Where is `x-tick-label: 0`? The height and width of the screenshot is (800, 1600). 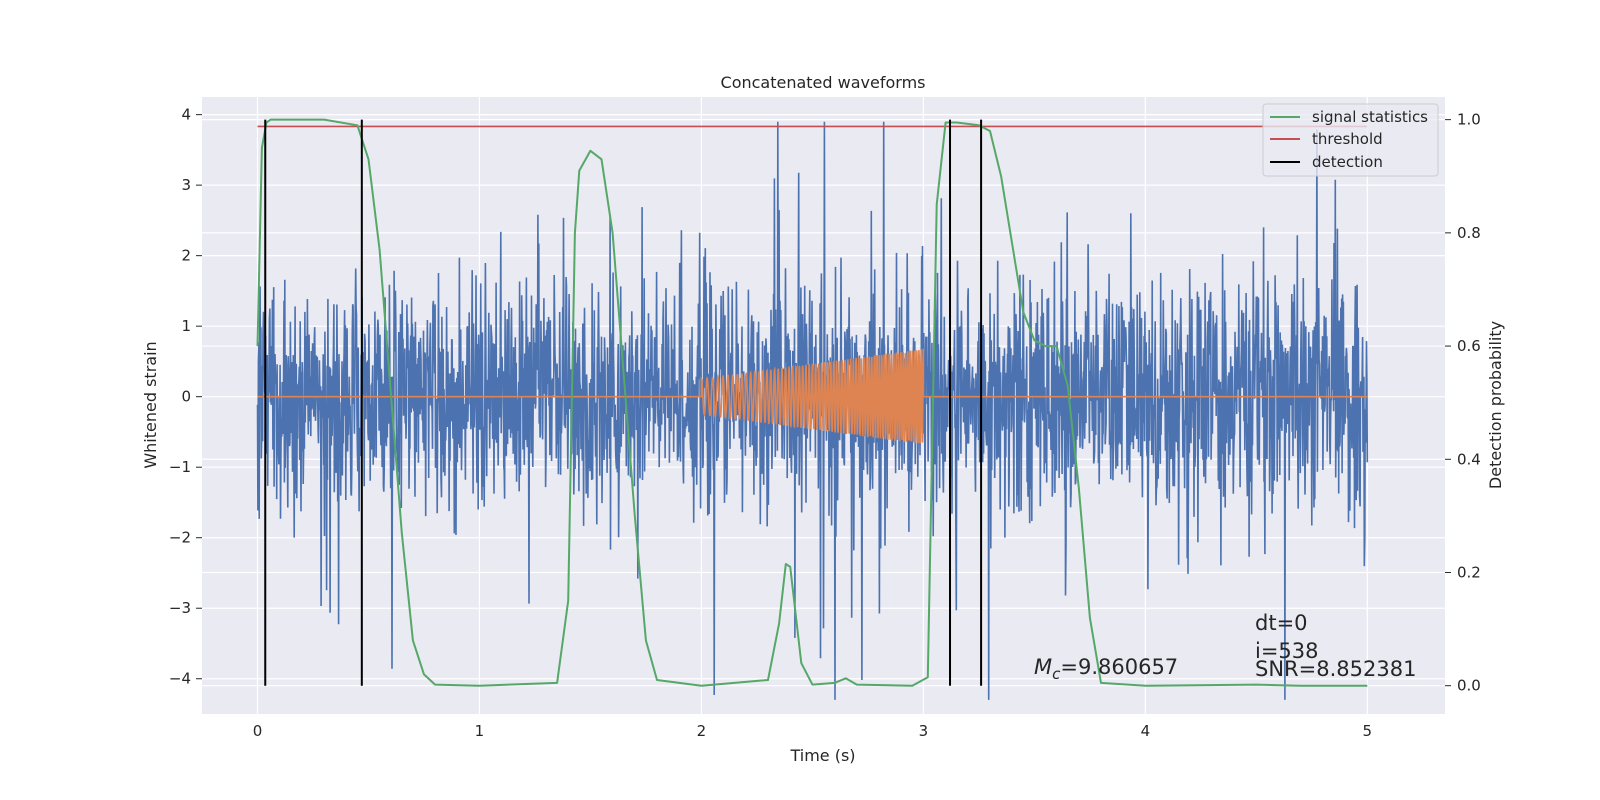 x-tick-label: 0 is located at coordinates (258, 731).